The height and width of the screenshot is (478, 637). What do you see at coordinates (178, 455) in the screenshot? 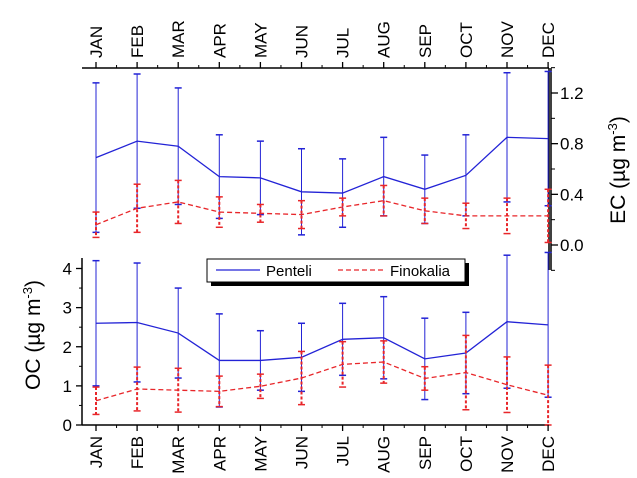
I see `bottom-month-label: MAR` at bounding box center [178, 455].